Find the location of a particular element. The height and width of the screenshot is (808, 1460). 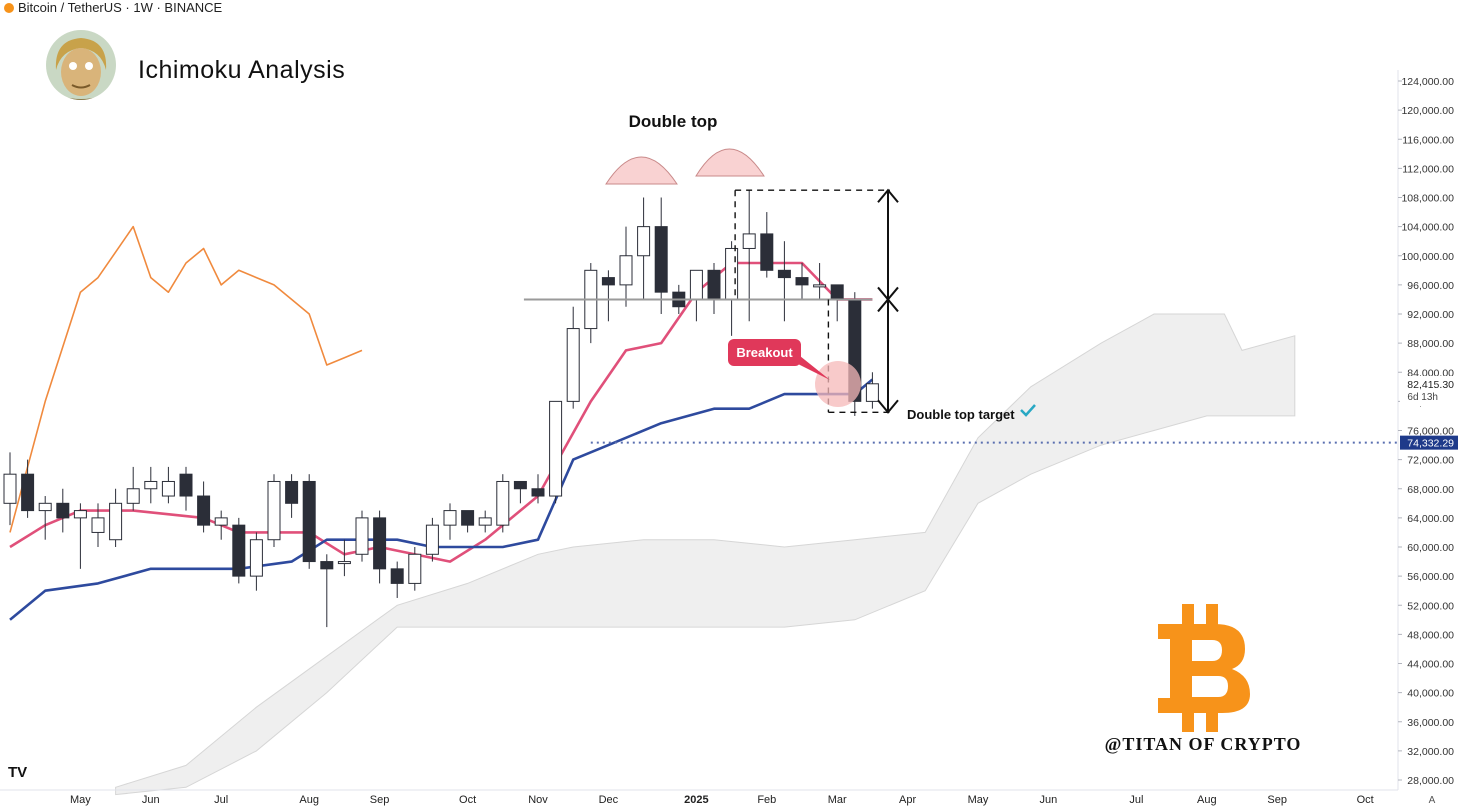

y-tick-label: 96,000.00 is located at coordinates (1430, 286).